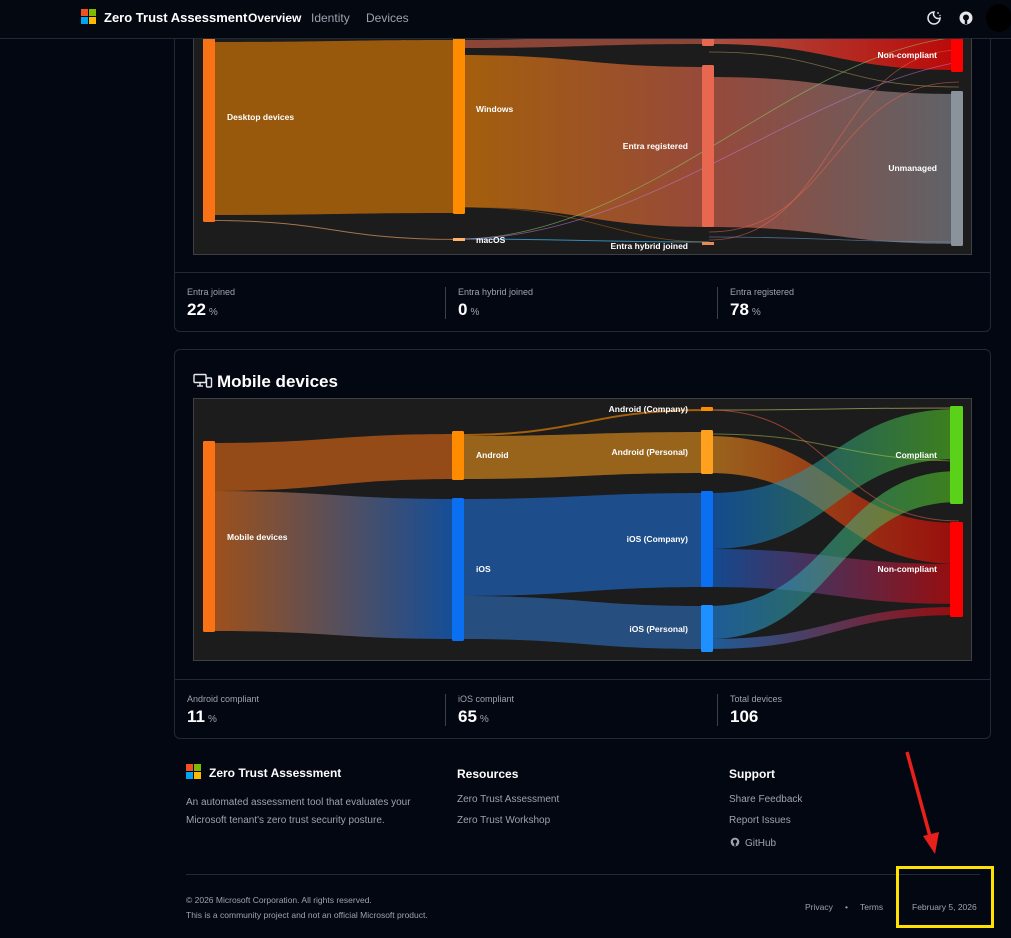 This screenshot has width=1011, height=938. What do you see at coordinates (745, 309) in the screenshot?
I see `stat-value: 78%` at bounding box center [745, 309].